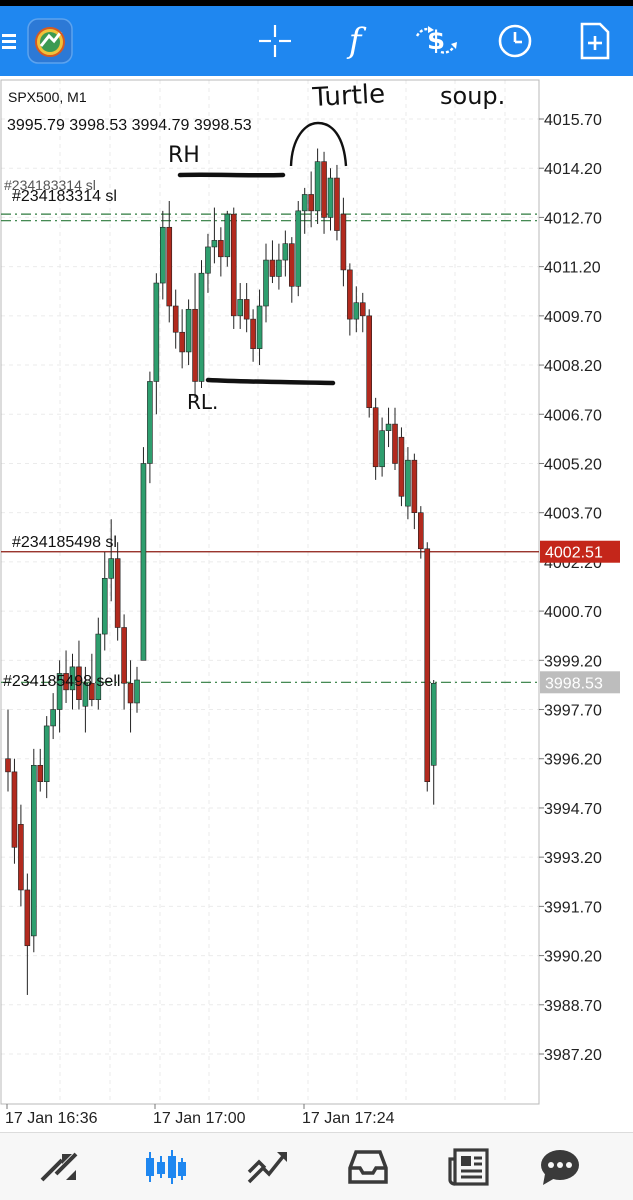  Describe the element at coordinates (574, 553) in the screenshot. I see `current-price-value: 4002.51` at that location.